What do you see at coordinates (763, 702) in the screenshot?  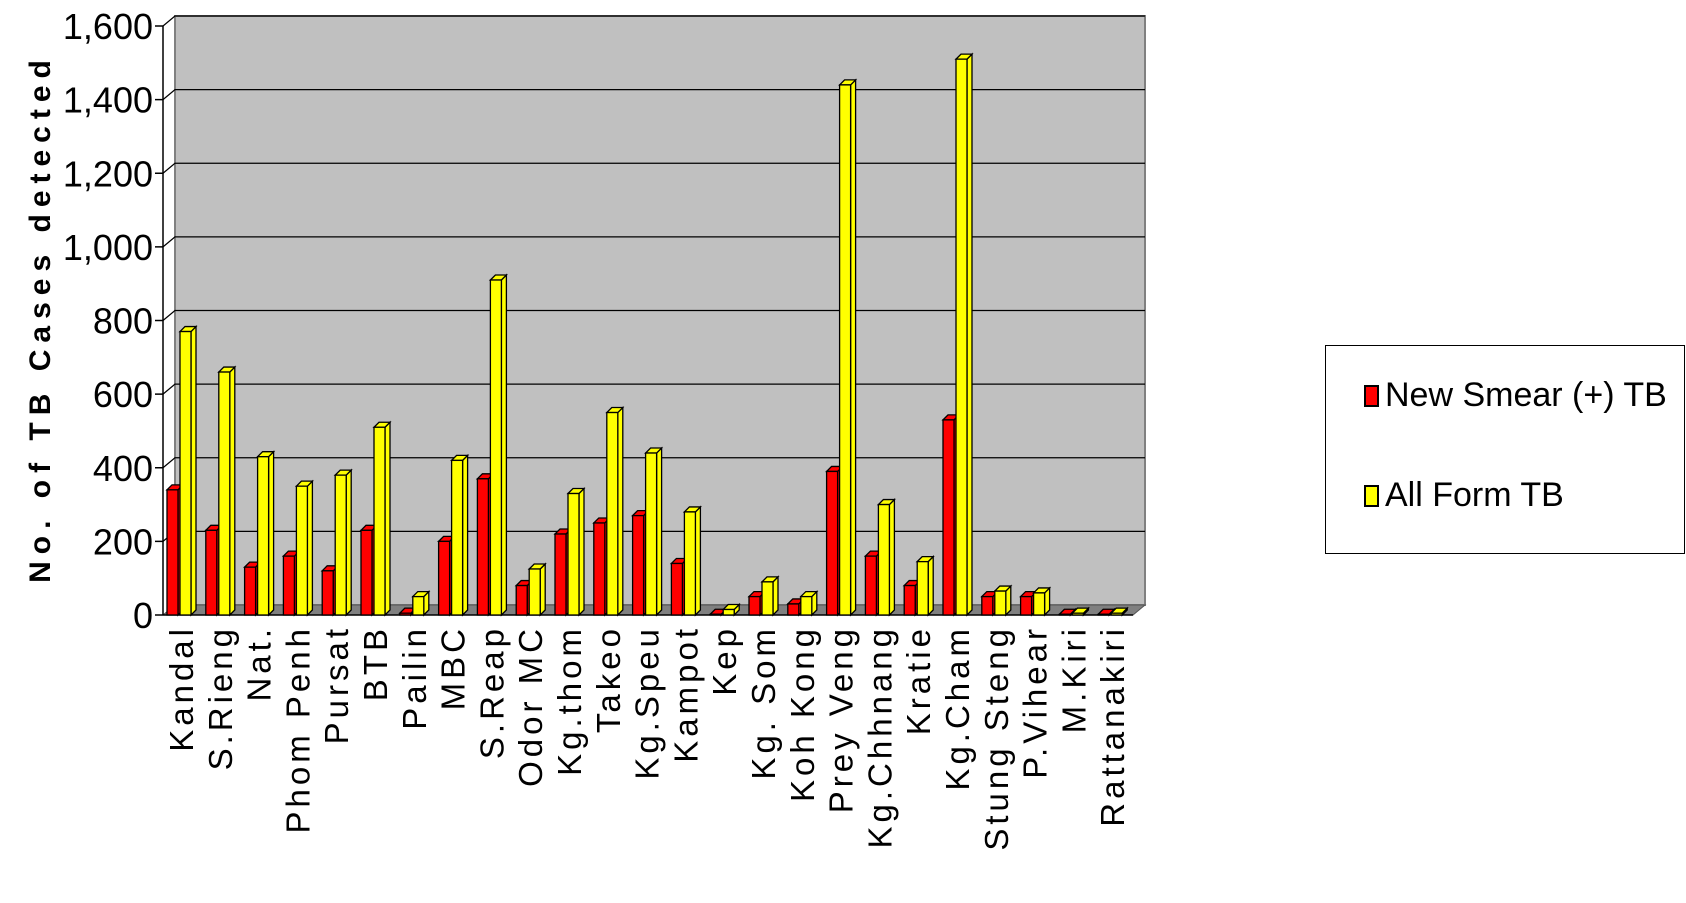 I see `category-label: Kg. Som` at bounding box center [763, 702].